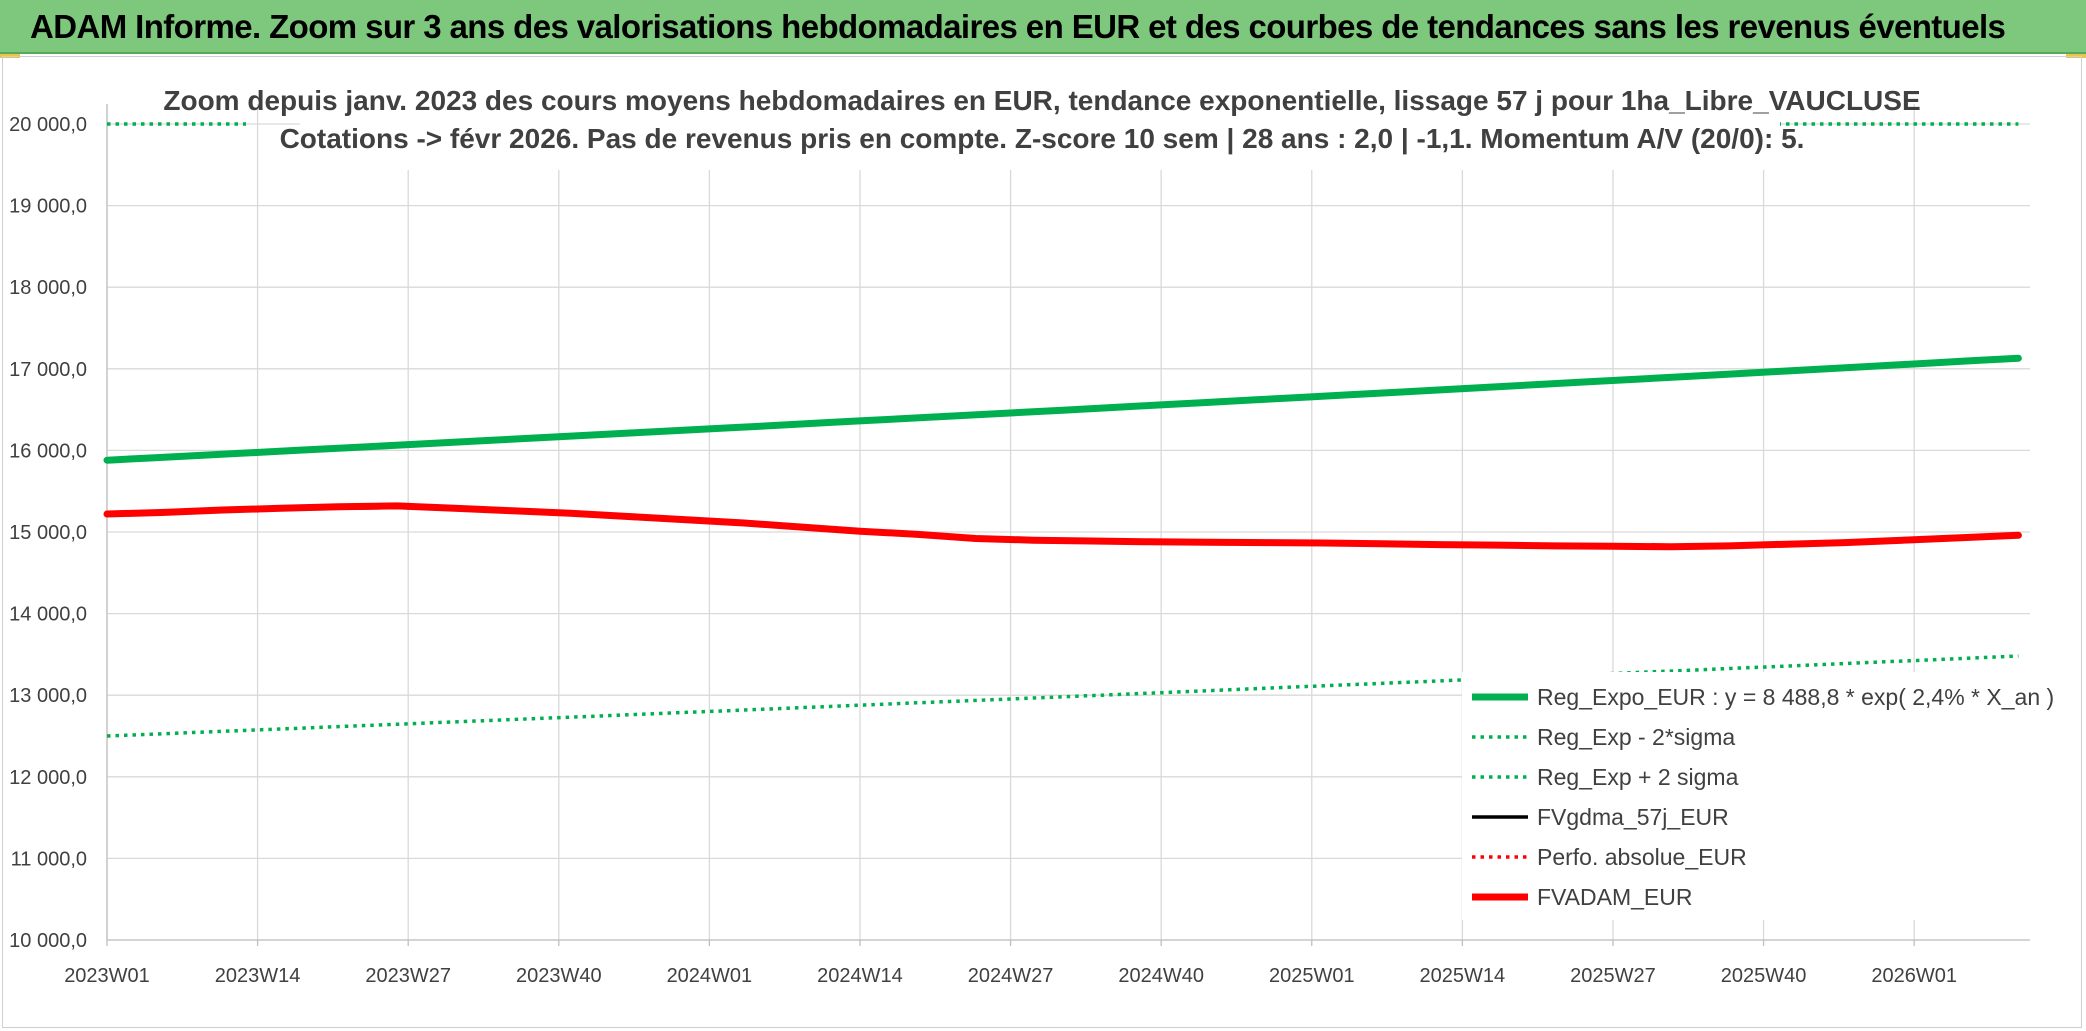 The height and width of the screenshot is (1031, 2086). What do you see at coordinates (1633, 817) in the screenshot?
I see `legend-entry-label: FVgdma_57j_EUR` at bounding box center [1633, 817].